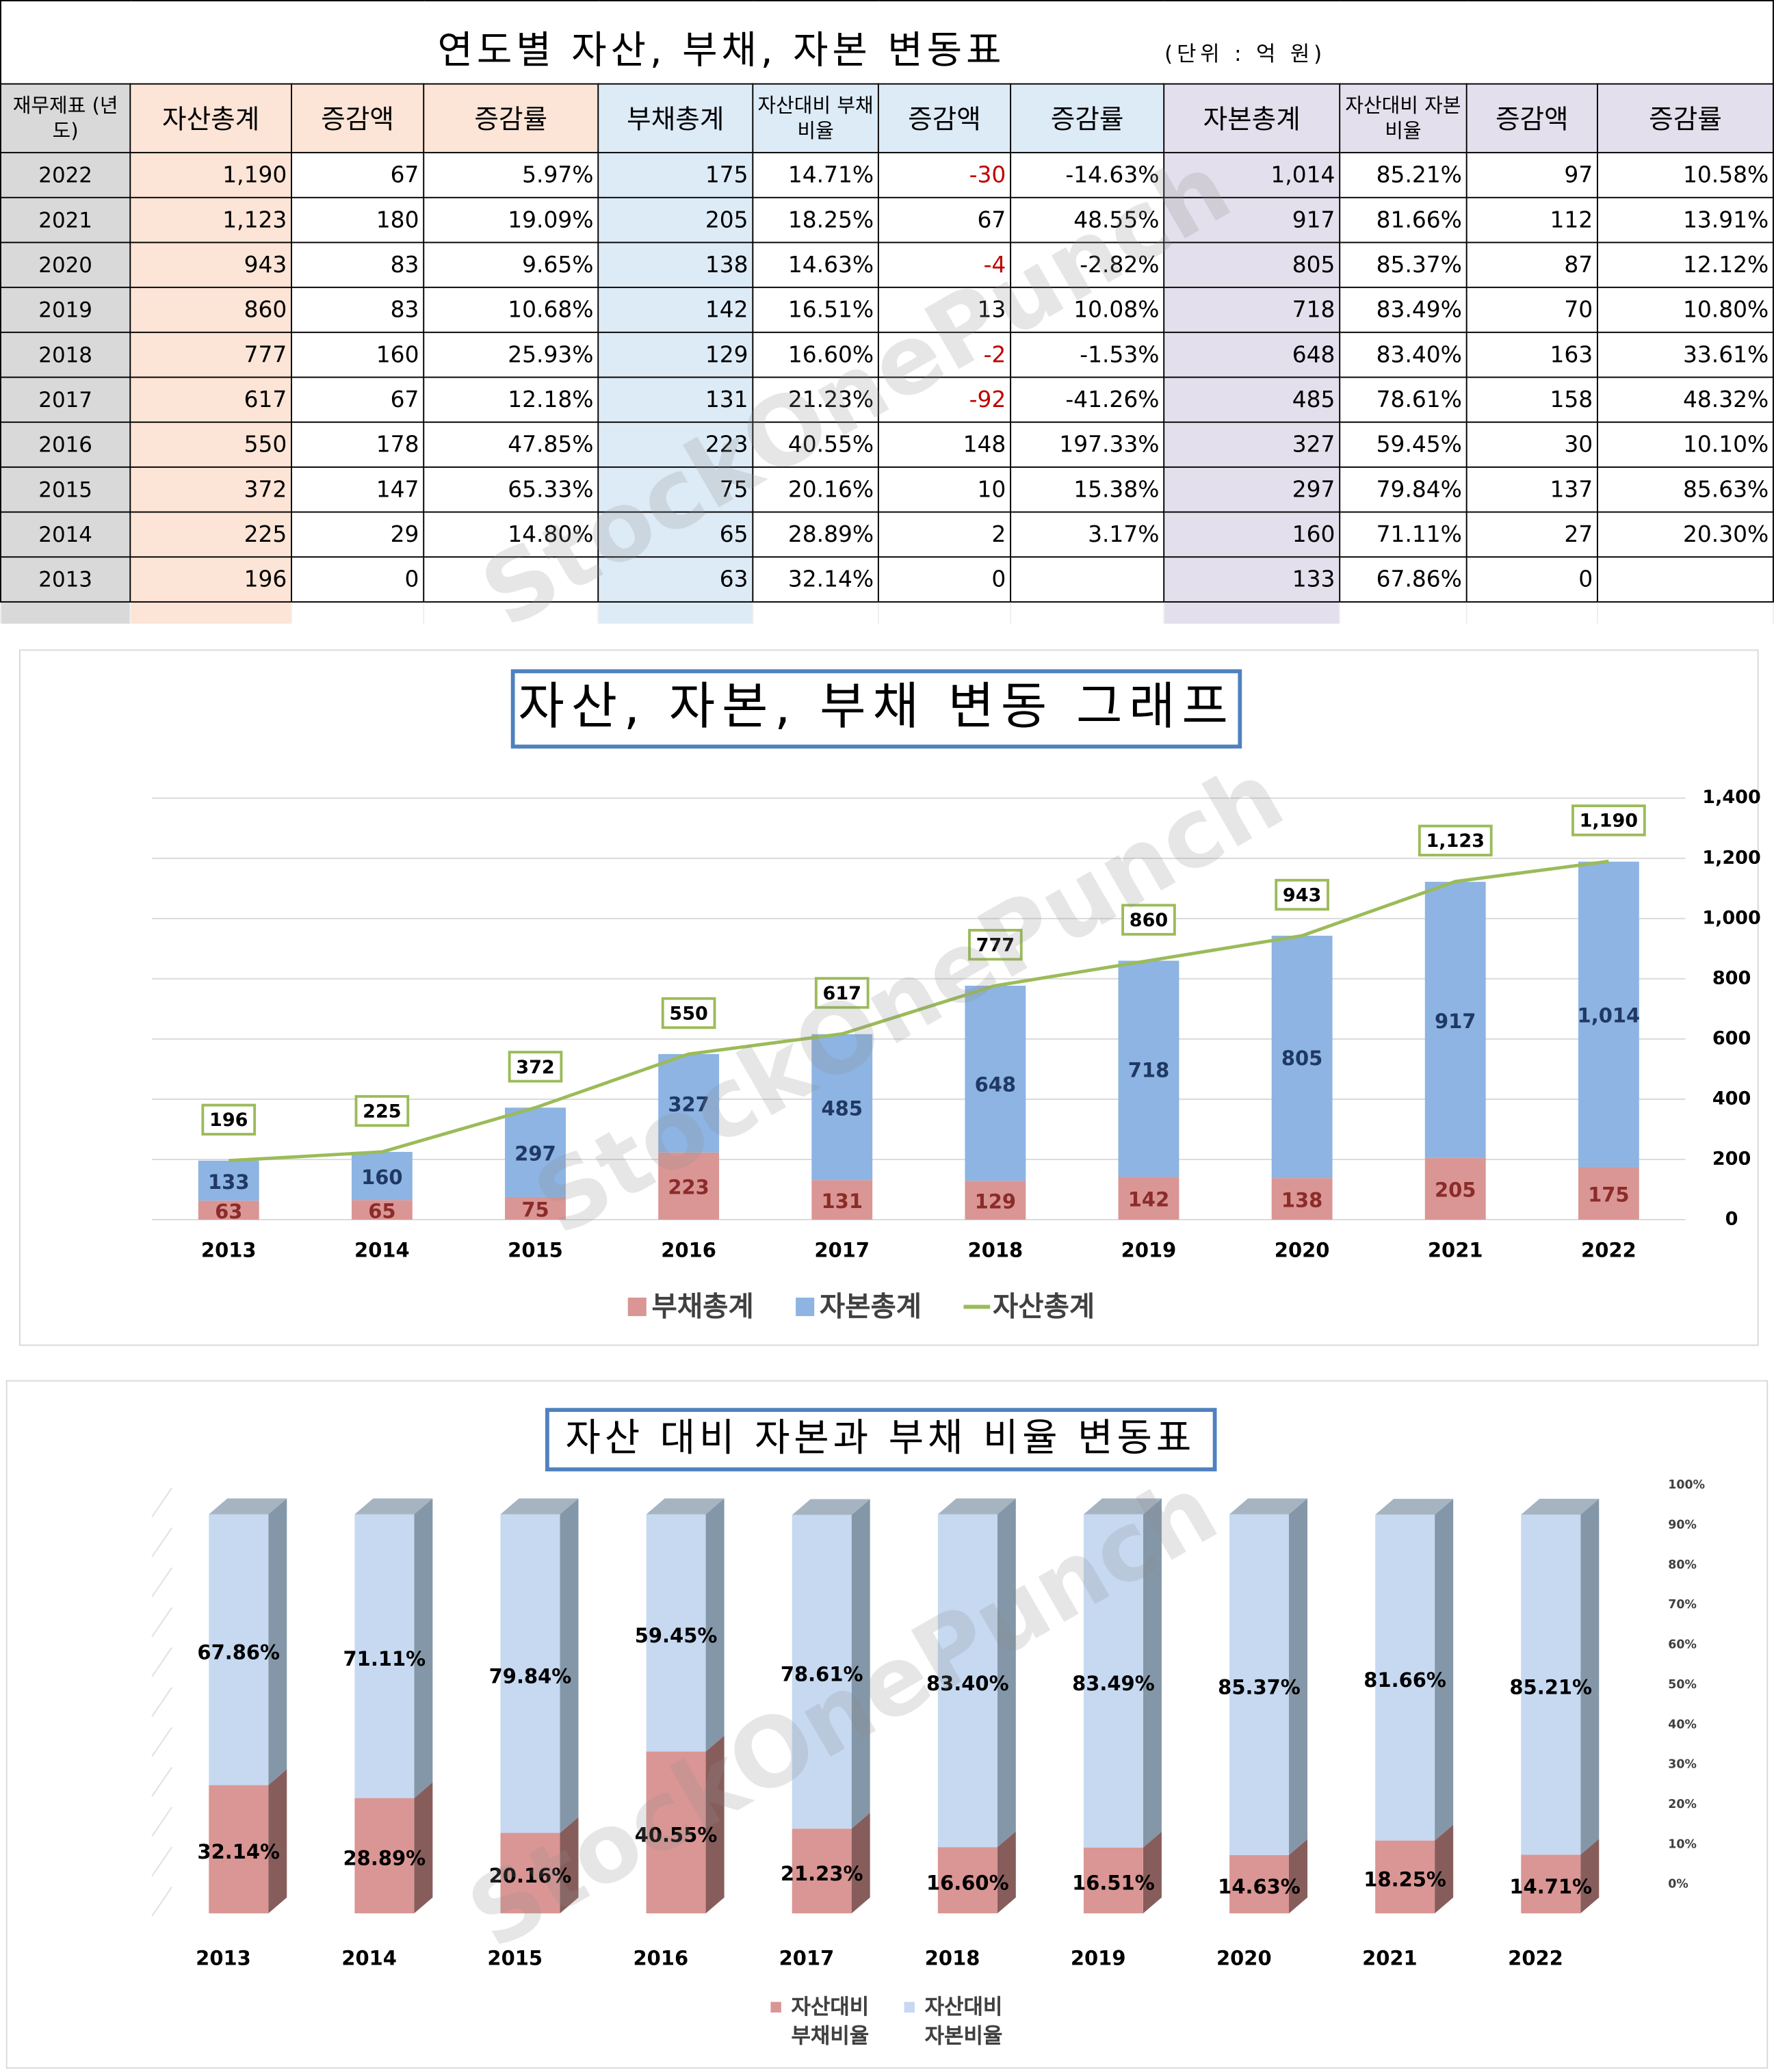  I want to click on x-tick-label: 2019, so click(1098, 1958).